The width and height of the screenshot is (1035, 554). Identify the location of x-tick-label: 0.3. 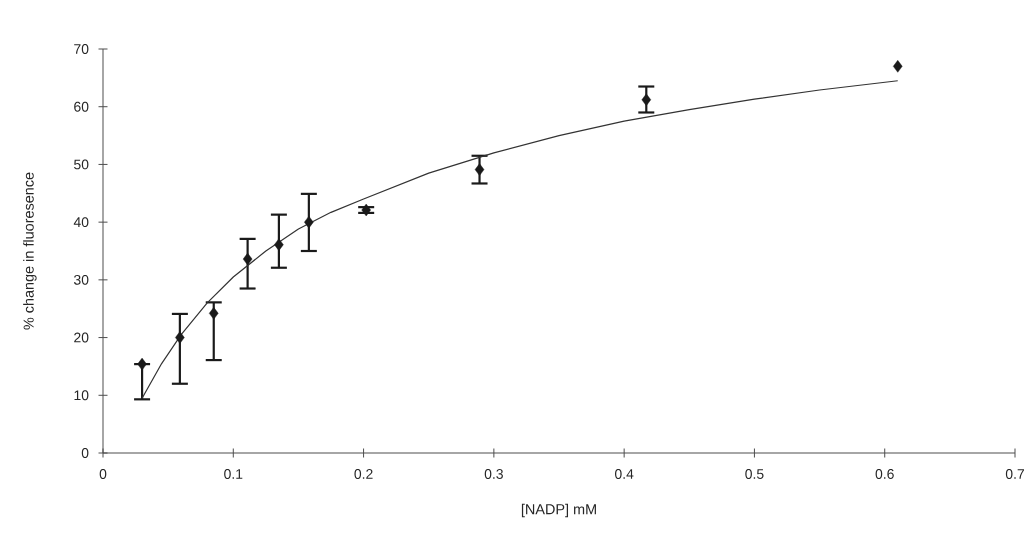
(493, 474).